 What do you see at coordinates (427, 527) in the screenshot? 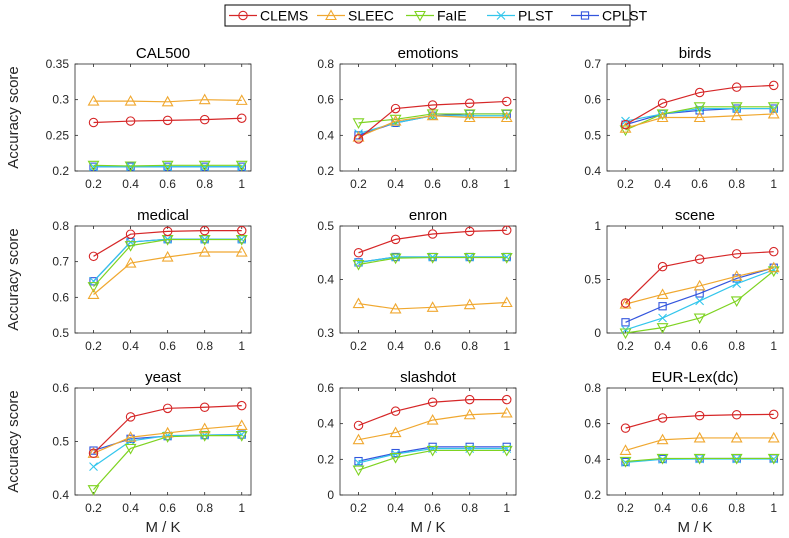
I see `x-axis-label: M / K` at bounding box center [427, 527].